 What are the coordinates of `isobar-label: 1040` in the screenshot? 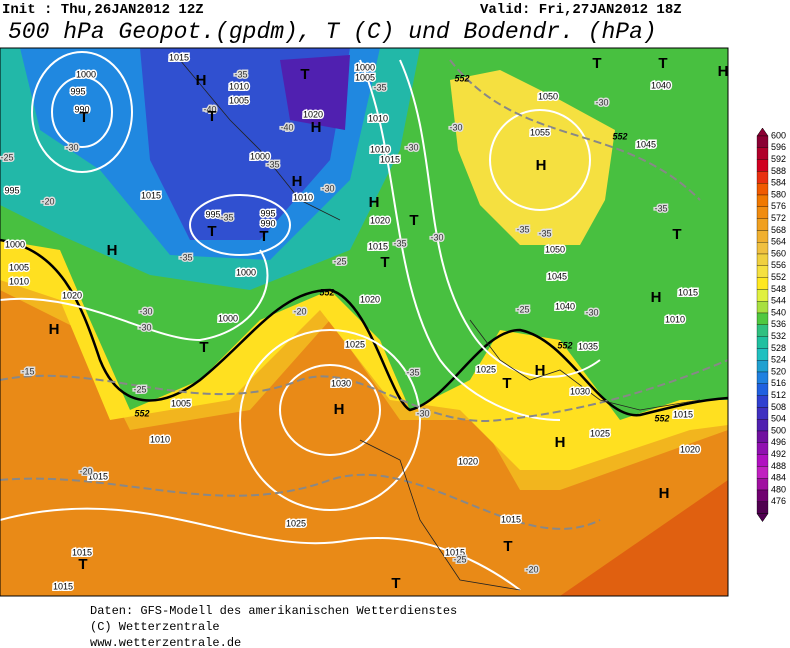 It's located at (661, 85).